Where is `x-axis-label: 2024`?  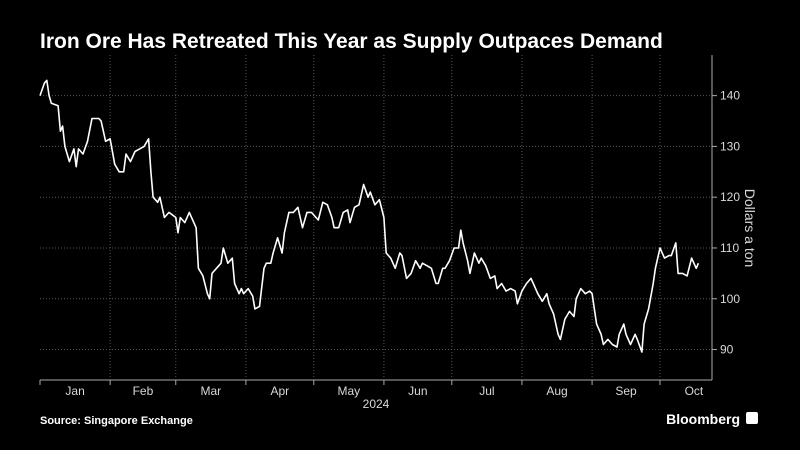 x-axis-label: 2024 is located at coordinates (376, 404).